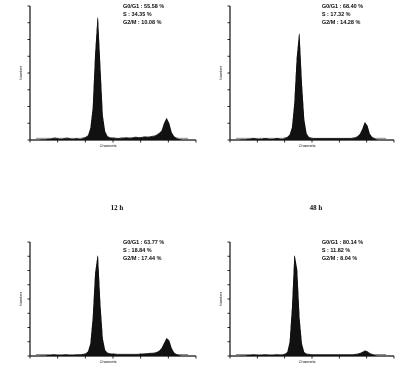 This screenshot has width=398, height=372. I want to click on chart-title: 12 h, so click(117, 208).